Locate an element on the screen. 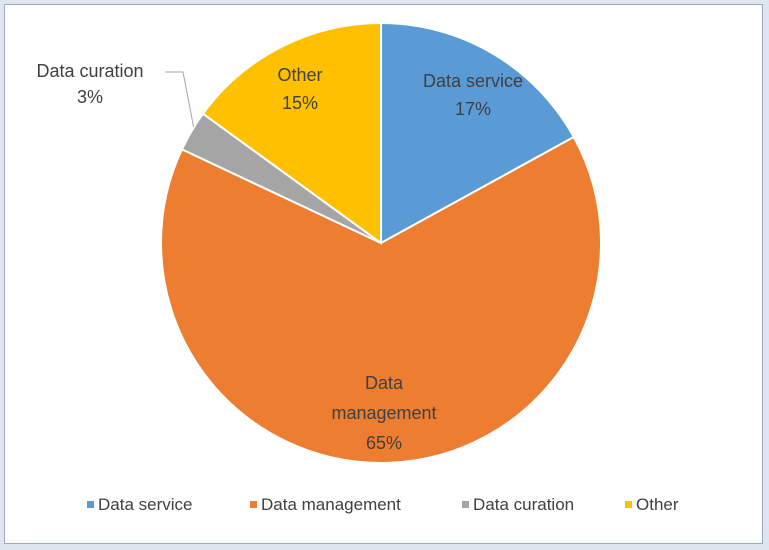  legend-item-data-service: Data service is located at coordinates (139, 504).